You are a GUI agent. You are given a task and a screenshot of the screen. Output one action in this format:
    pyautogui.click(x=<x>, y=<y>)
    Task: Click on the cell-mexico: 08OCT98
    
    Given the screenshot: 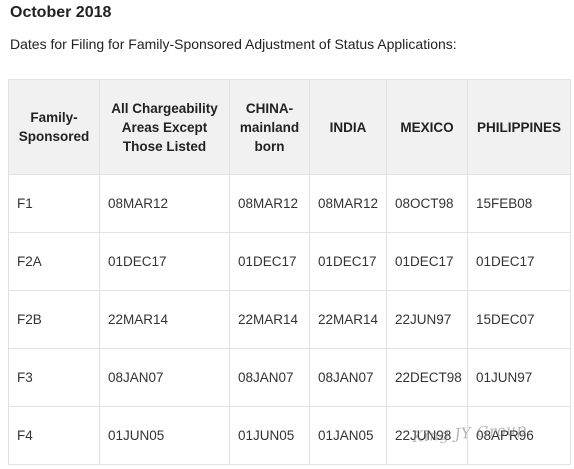 What is the action you would take?
    pyautogui.click(x=427, y=203)
    